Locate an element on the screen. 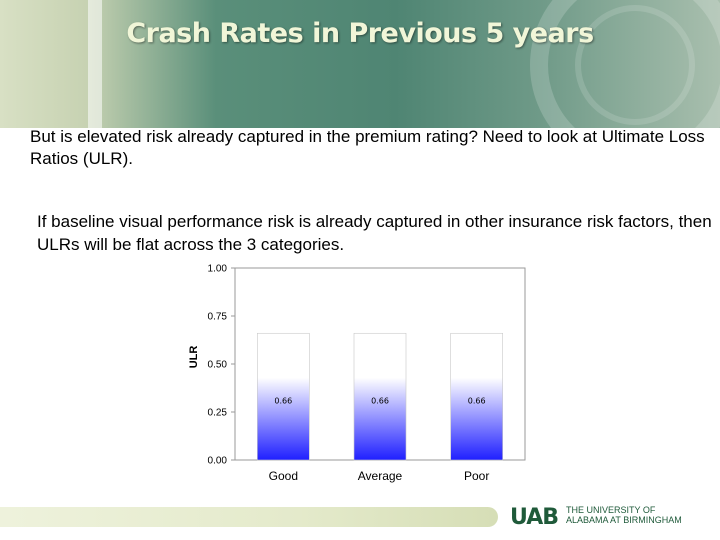 The width and height of the screenshot is (720, 540). seal-graphic is located at coordinates (625, 64).